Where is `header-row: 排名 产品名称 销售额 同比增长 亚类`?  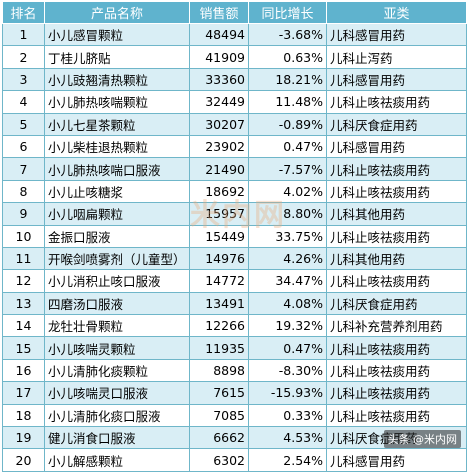 header-row: 排名 产品名称 销售额 同比增长 亚类 is located at coordinates (234, 12).